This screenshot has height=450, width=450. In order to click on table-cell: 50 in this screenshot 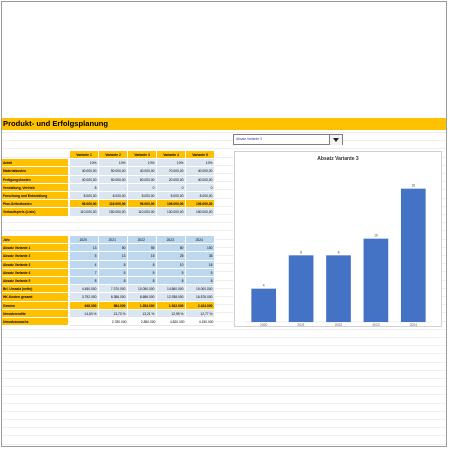, I will do `click(113, 248)`.